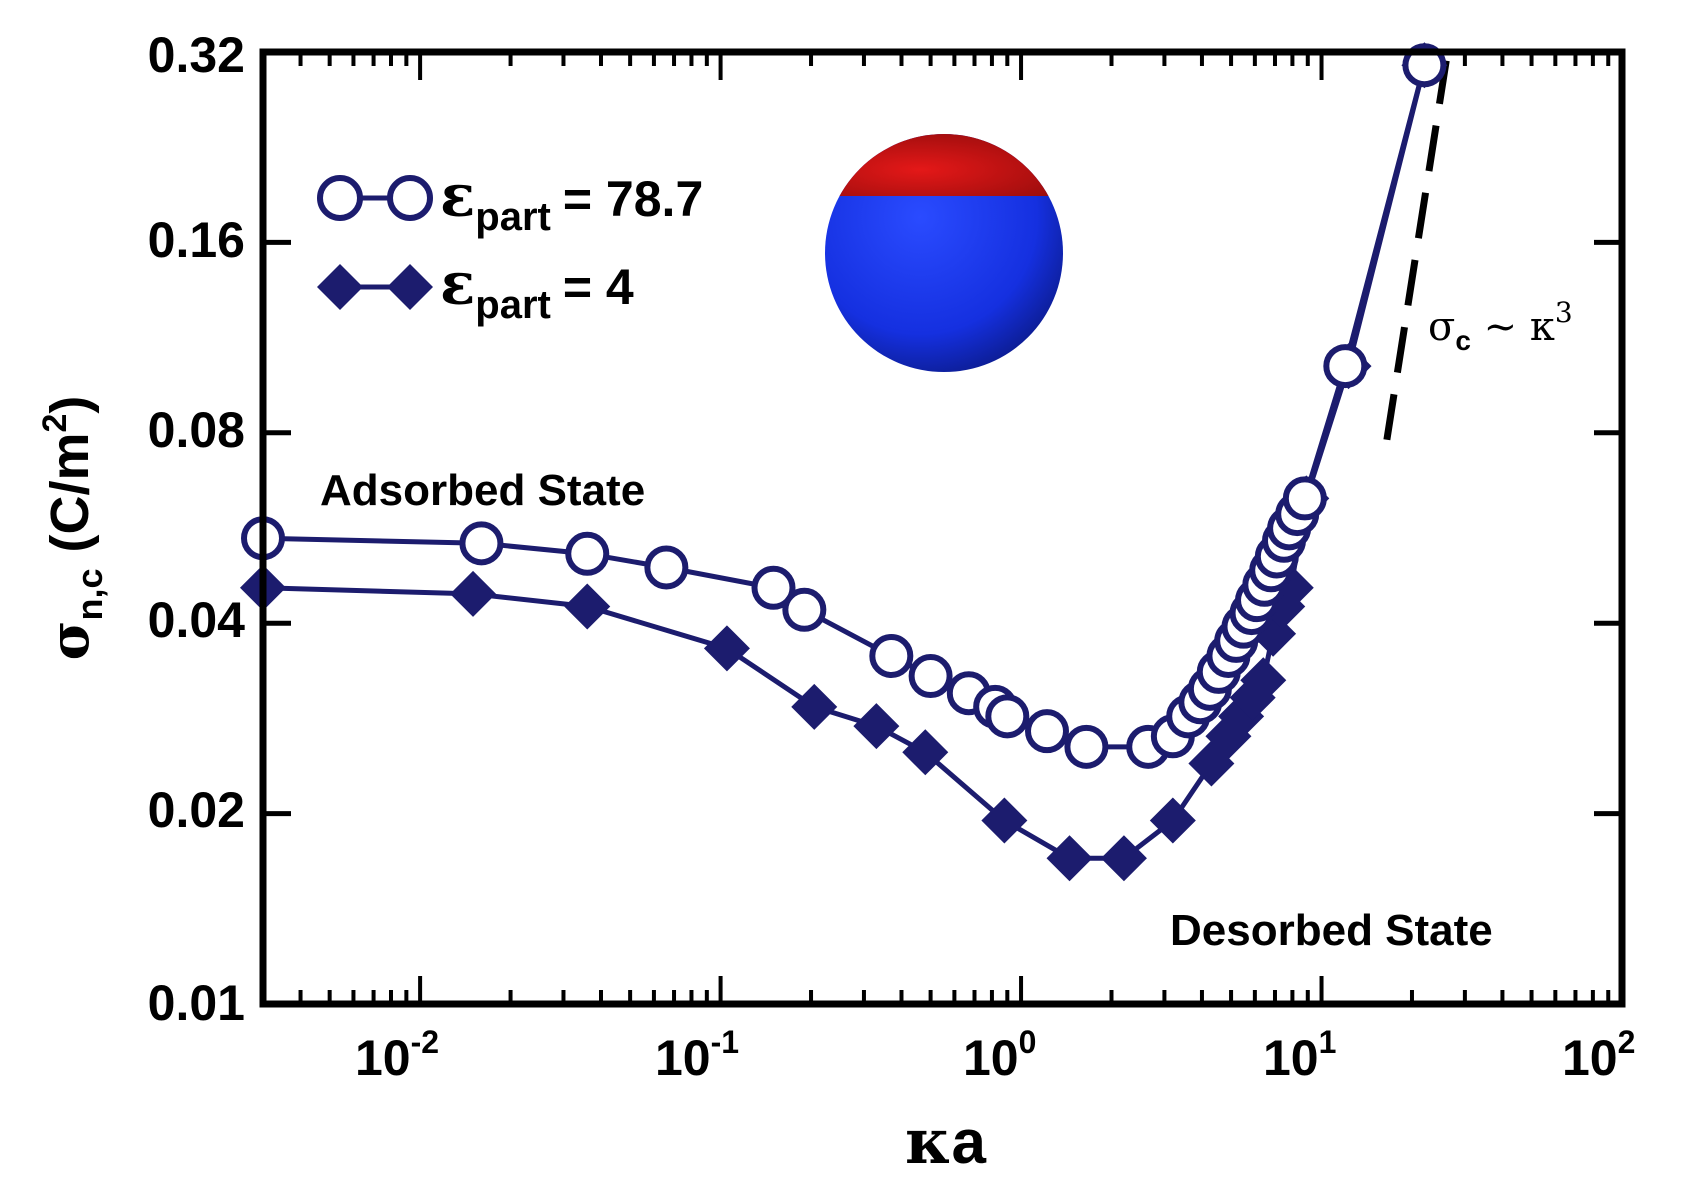  I want to click on y-tick-labels: 0.01 0.02 0.04 0.08 0.16 0.32, so click(197, 529).